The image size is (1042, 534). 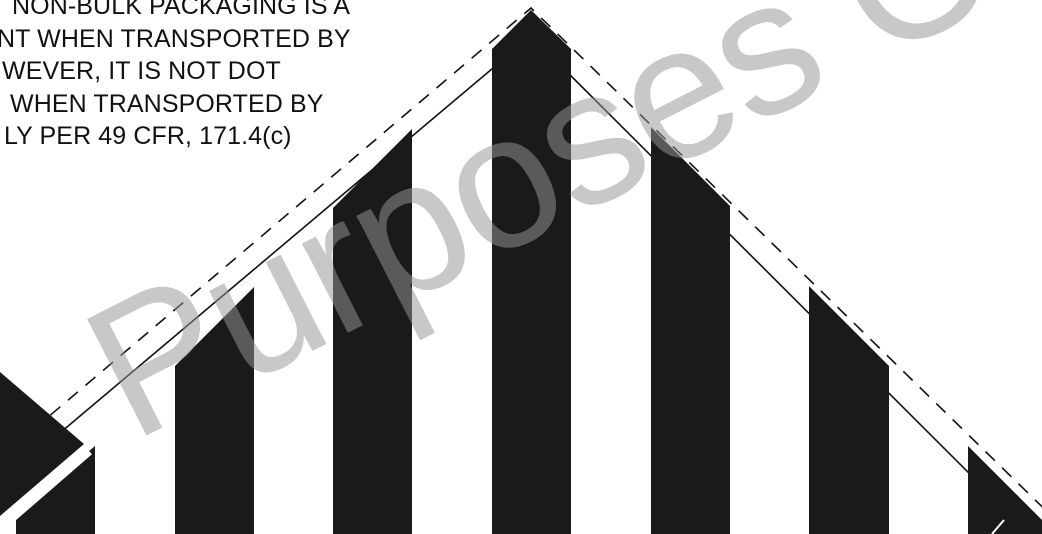 What do you see at coordinates (148, 136) in the screenshot?
I see `notice-line: LY PER 49 CFR, 171.4(c)` at bounding box center [148, 136].